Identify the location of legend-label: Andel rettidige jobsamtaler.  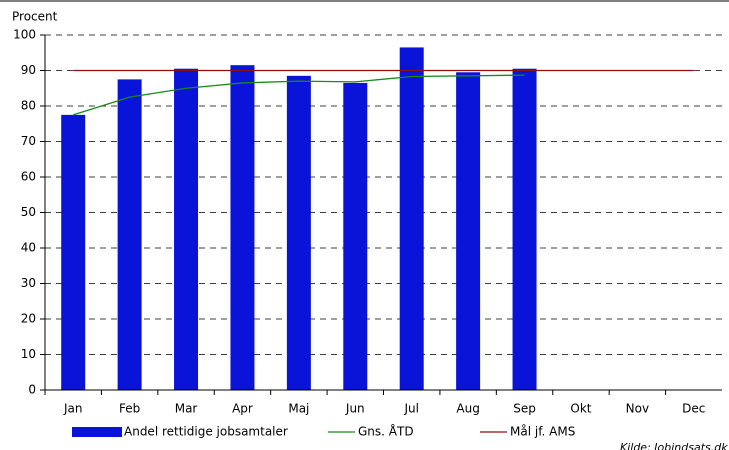
(206, 432).